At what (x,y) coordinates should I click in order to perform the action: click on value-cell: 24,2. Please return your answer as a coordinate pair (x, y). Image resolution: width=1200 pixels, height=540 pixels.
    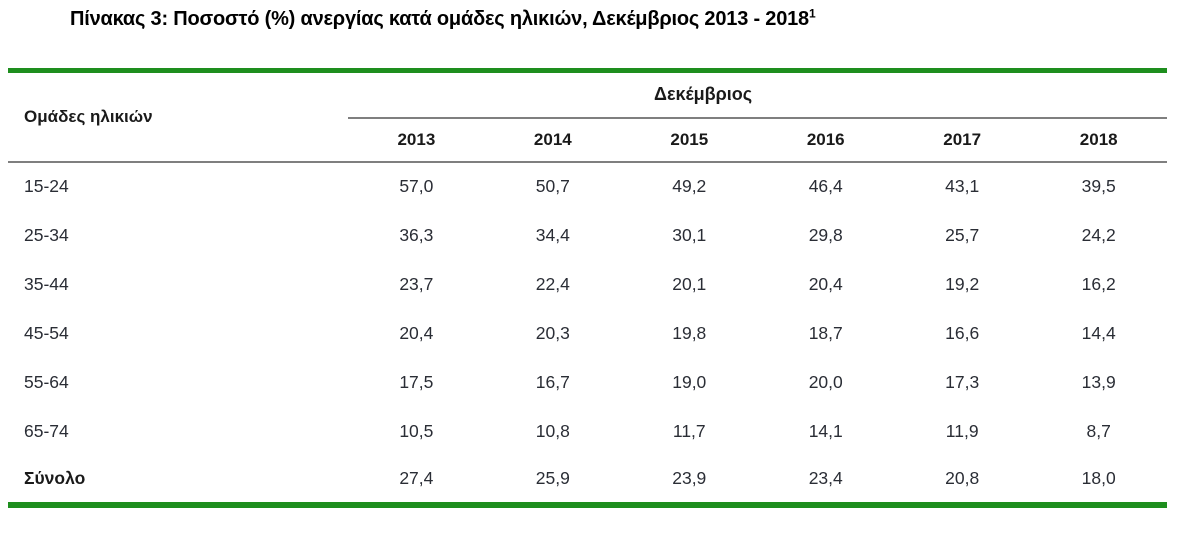
    Looking at the image, I should click on (1098, 234).